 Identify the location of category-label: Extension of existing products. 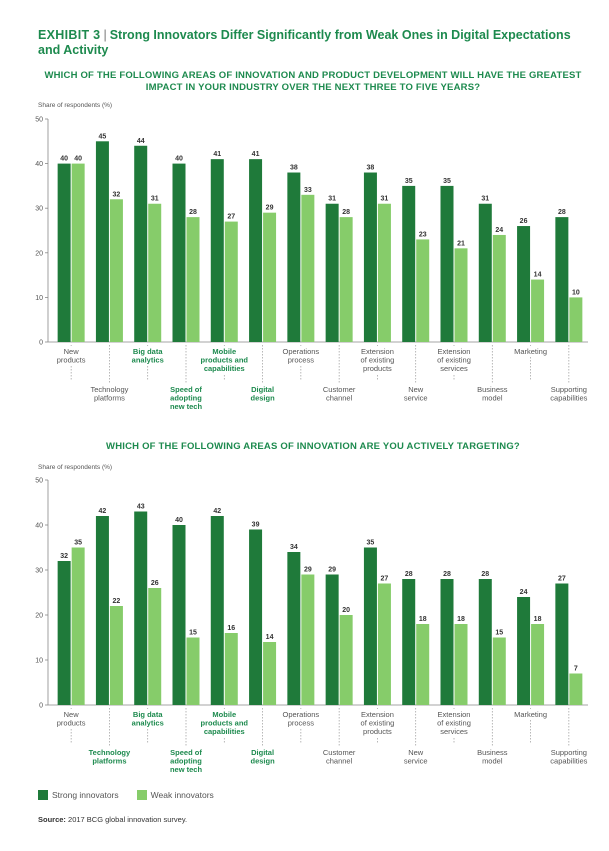
(378, 360).